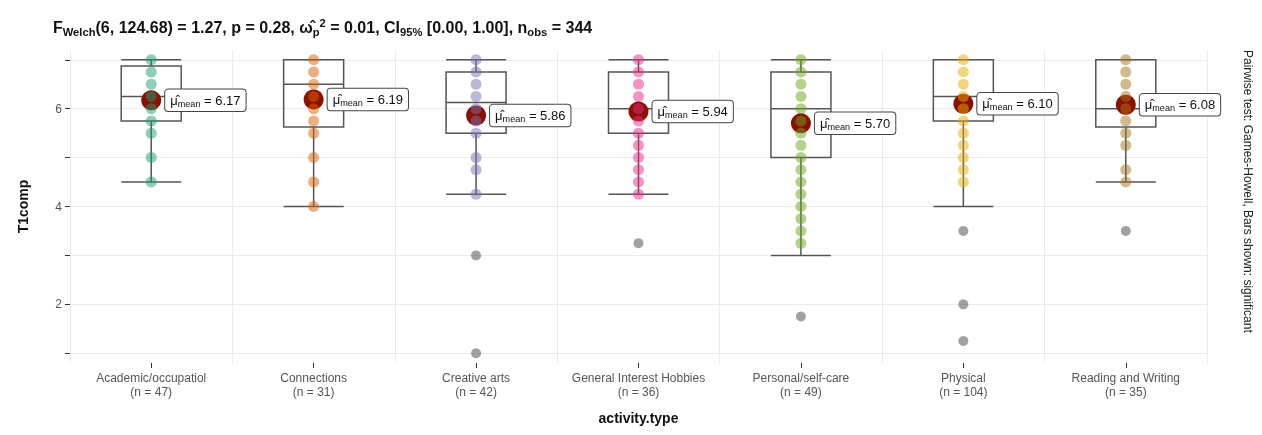 This screenshot has width=1262, height=435. What do you see at coordinates (59, 206) in the screenshot?
I see `y-tick-label: 4` at bounding box center [59, 206].